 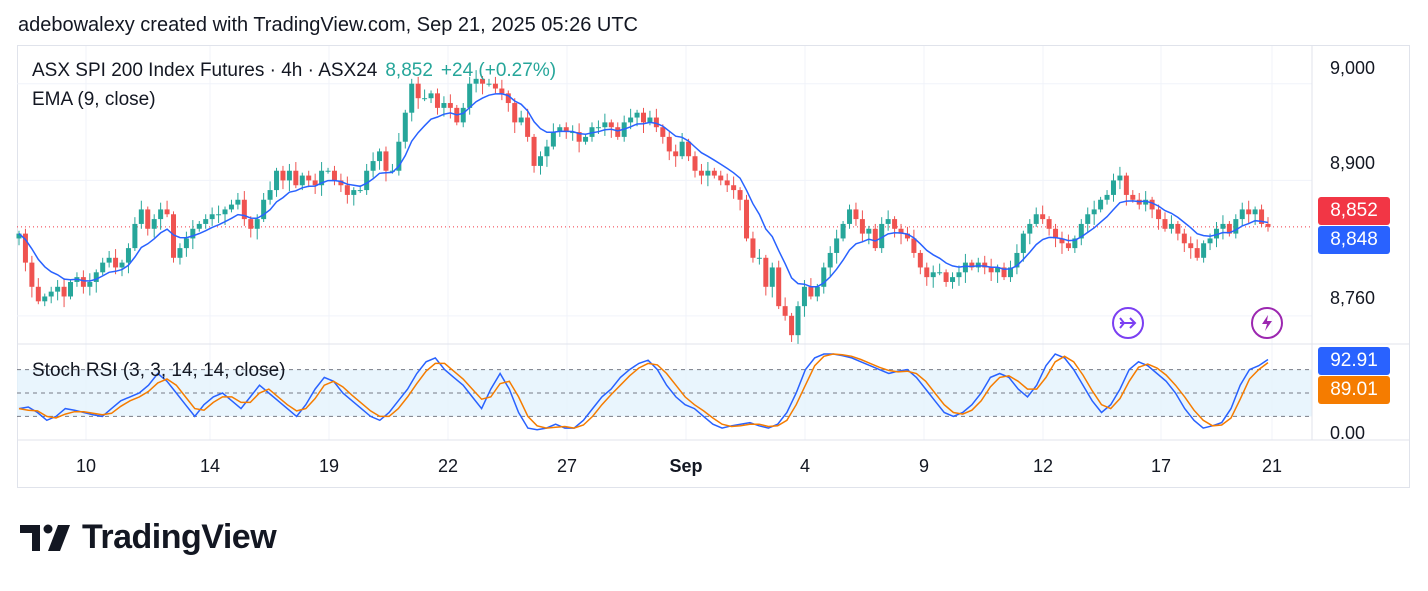 I want to click on x-label: 17, so click(x=1161, y=466).